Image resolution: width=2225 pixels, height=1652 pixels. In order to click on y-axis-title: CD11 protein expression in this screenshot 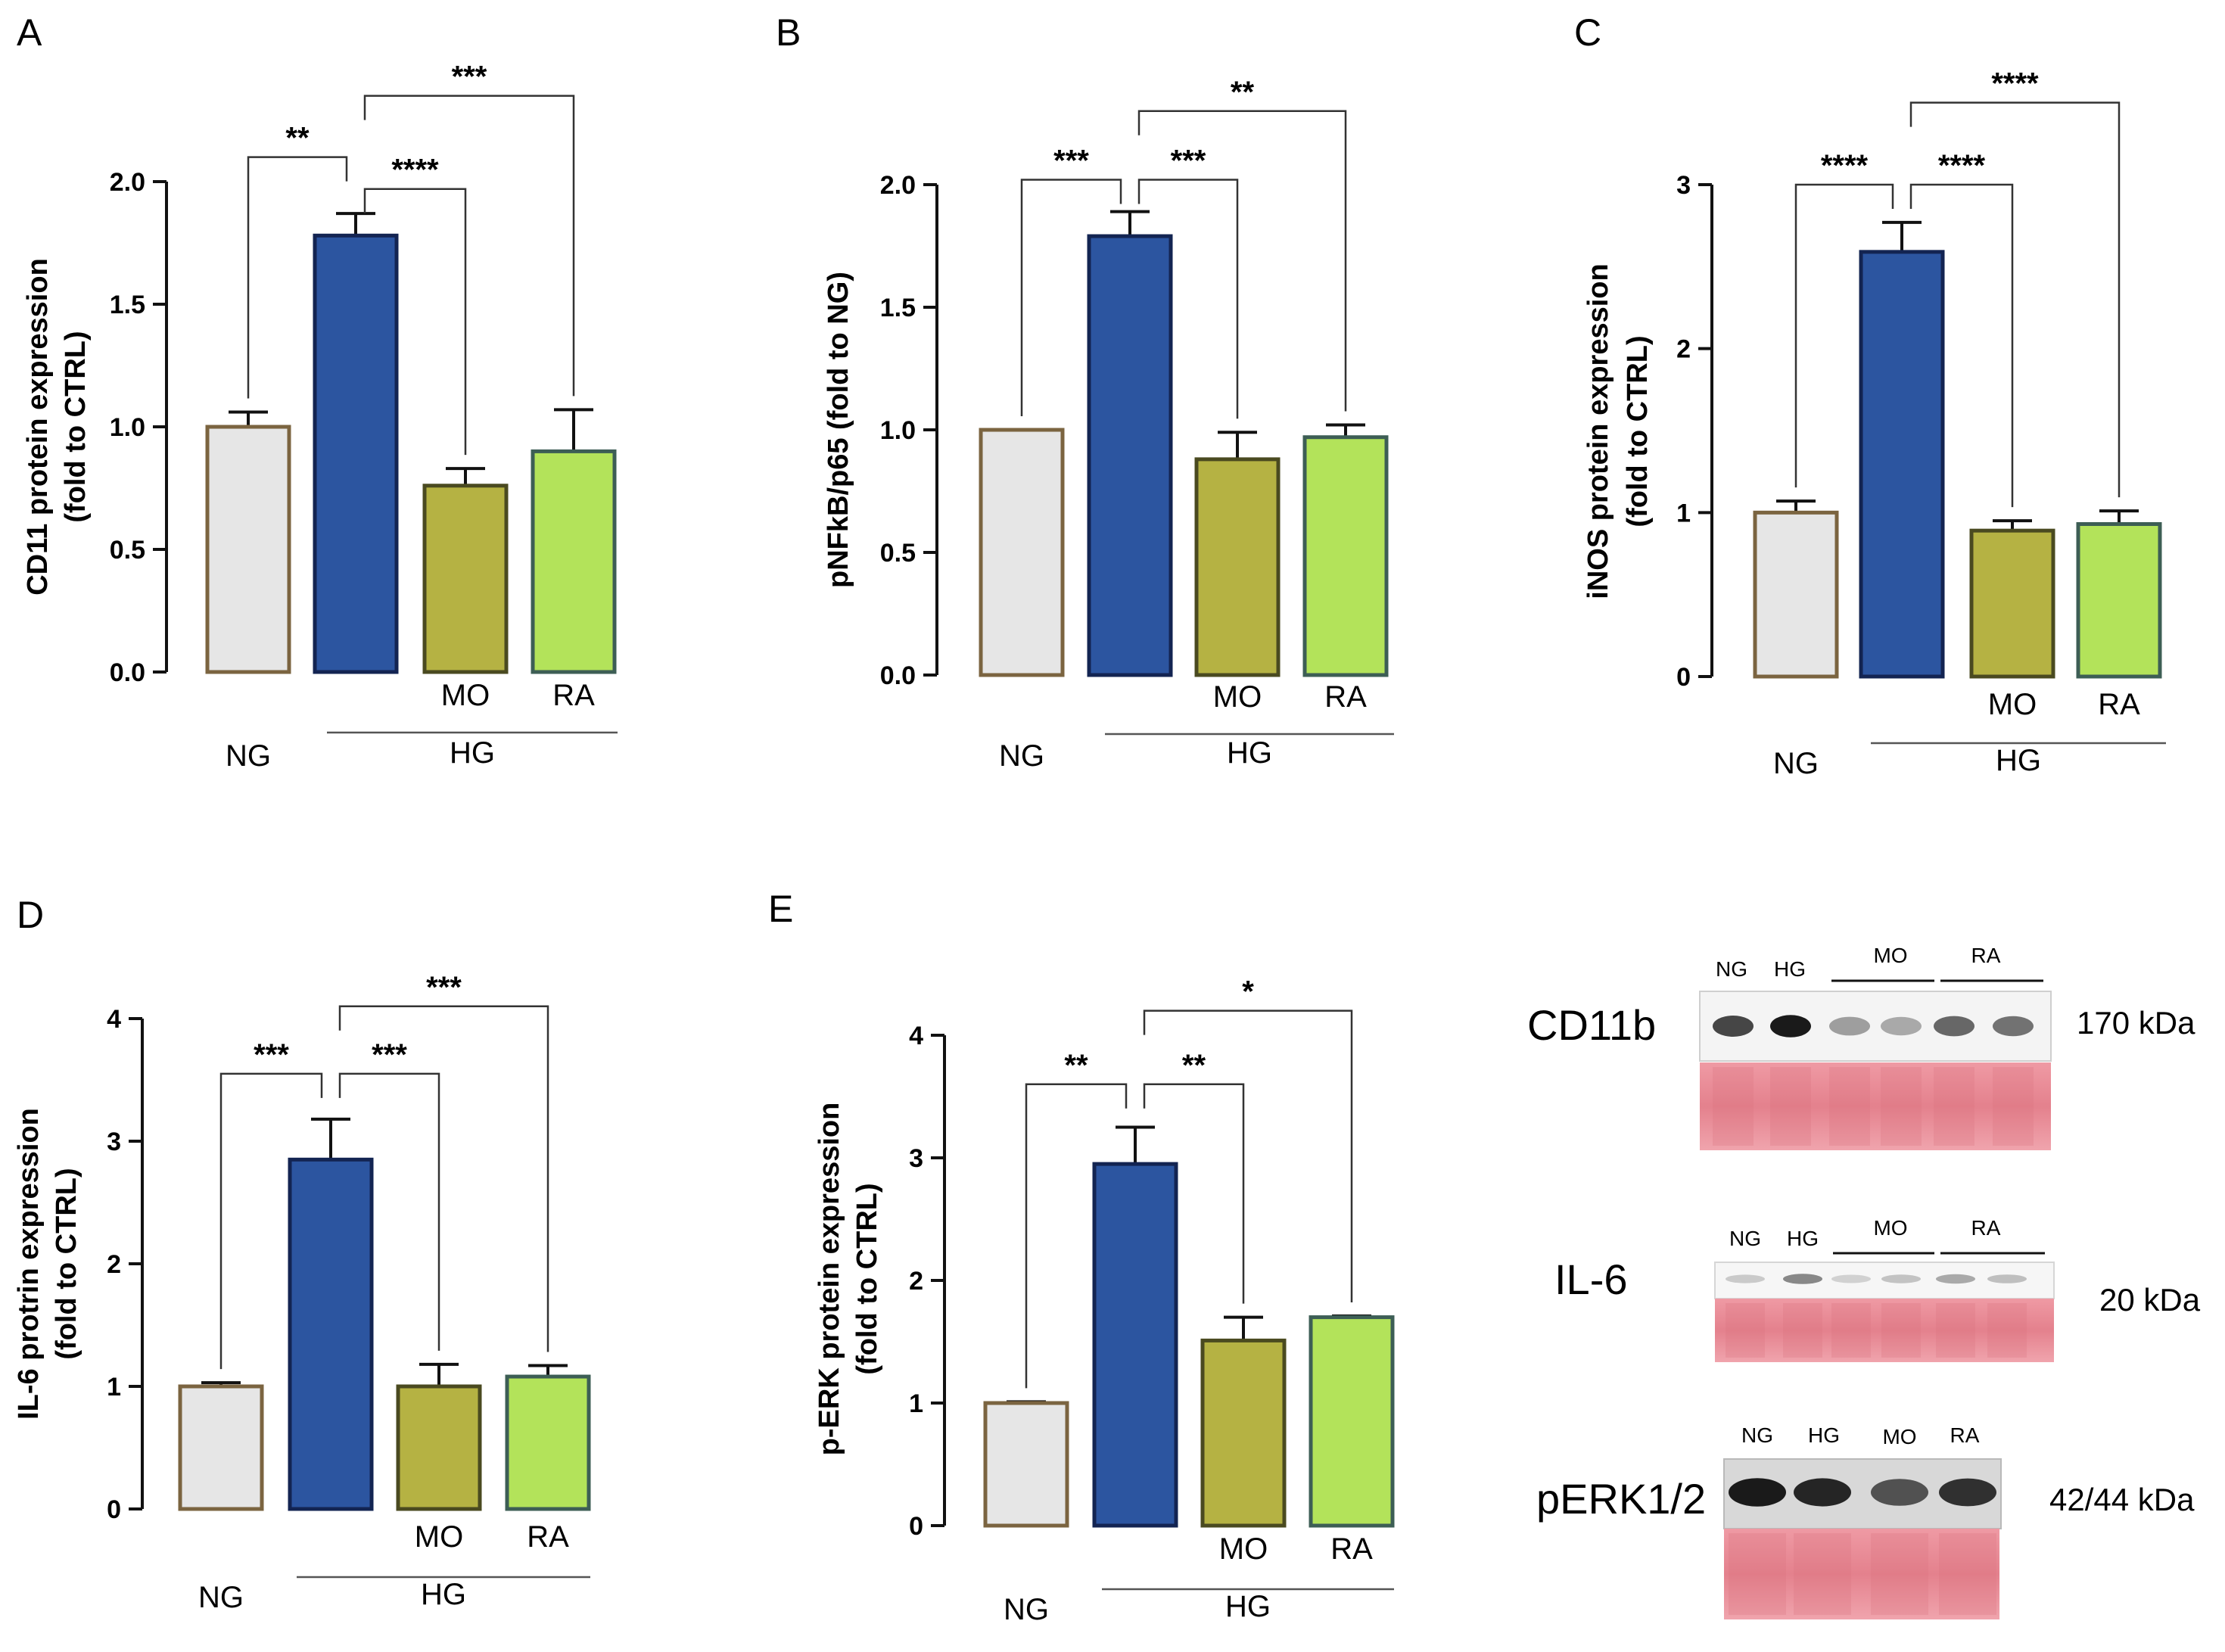, I will do `click(38, 427)`.